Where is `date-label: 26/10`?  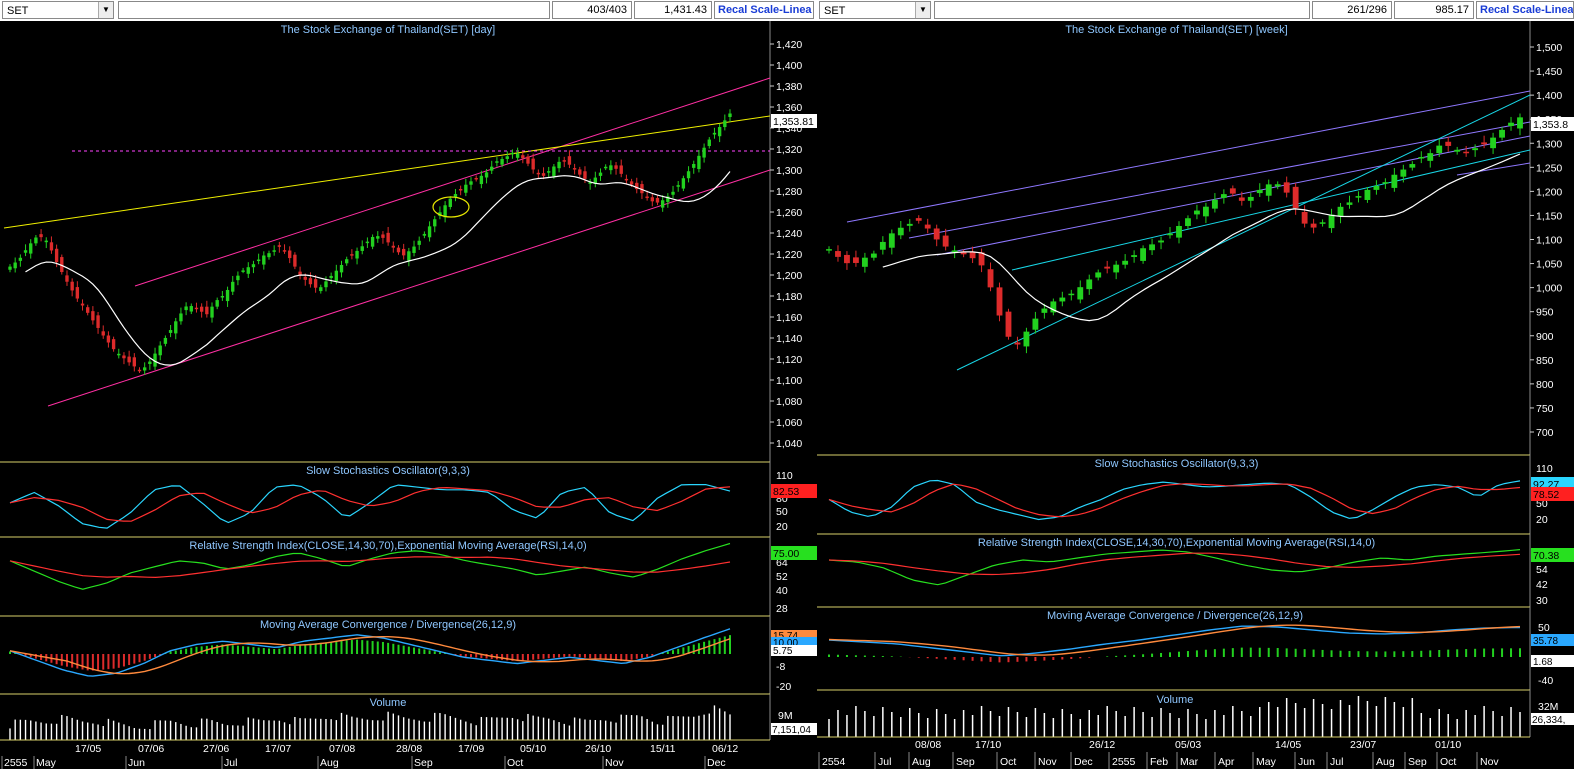 date-label: 26/10 is located at coordinates (598, 749).